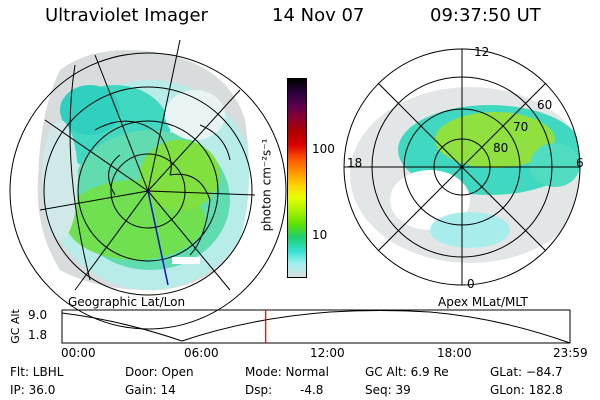 The image size is (600, 400). Describe the element at coordinates (388, 390) in the screenshot. I see `info-seq: Seq: 39` at that location.